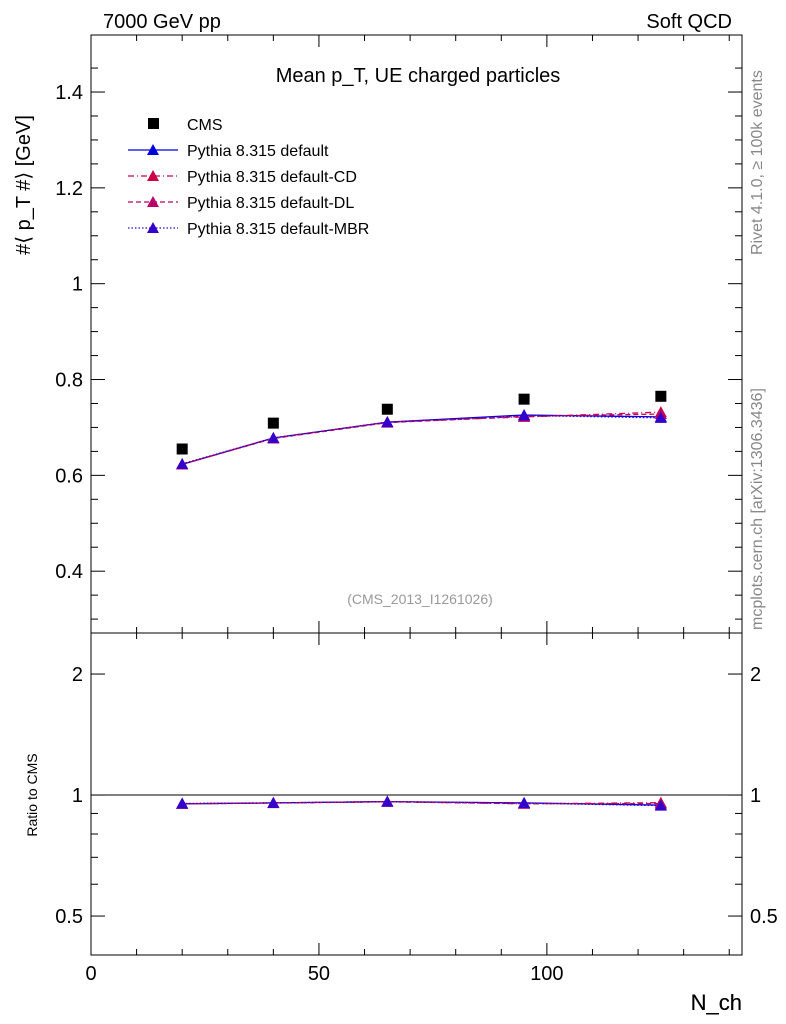 This screenshot has height=1024, width=786. What do you see at coordinates (24, 185) in the screenshot?
I see `y-axis-label: #⟨ p_T #⟩ [GeV]` at bounding box center [24, 185].